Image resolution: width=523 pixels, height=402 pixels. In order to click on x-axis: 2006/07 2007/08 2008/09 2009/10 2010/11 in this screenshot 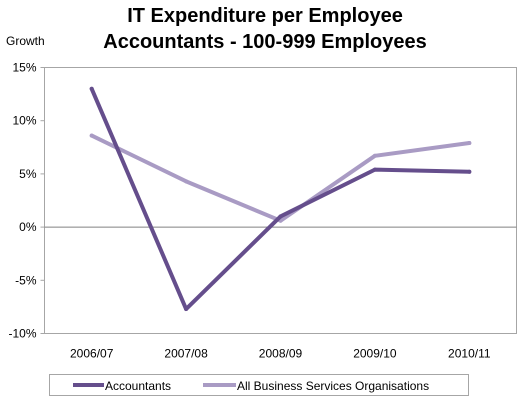, I will do `click(280, 354)`.